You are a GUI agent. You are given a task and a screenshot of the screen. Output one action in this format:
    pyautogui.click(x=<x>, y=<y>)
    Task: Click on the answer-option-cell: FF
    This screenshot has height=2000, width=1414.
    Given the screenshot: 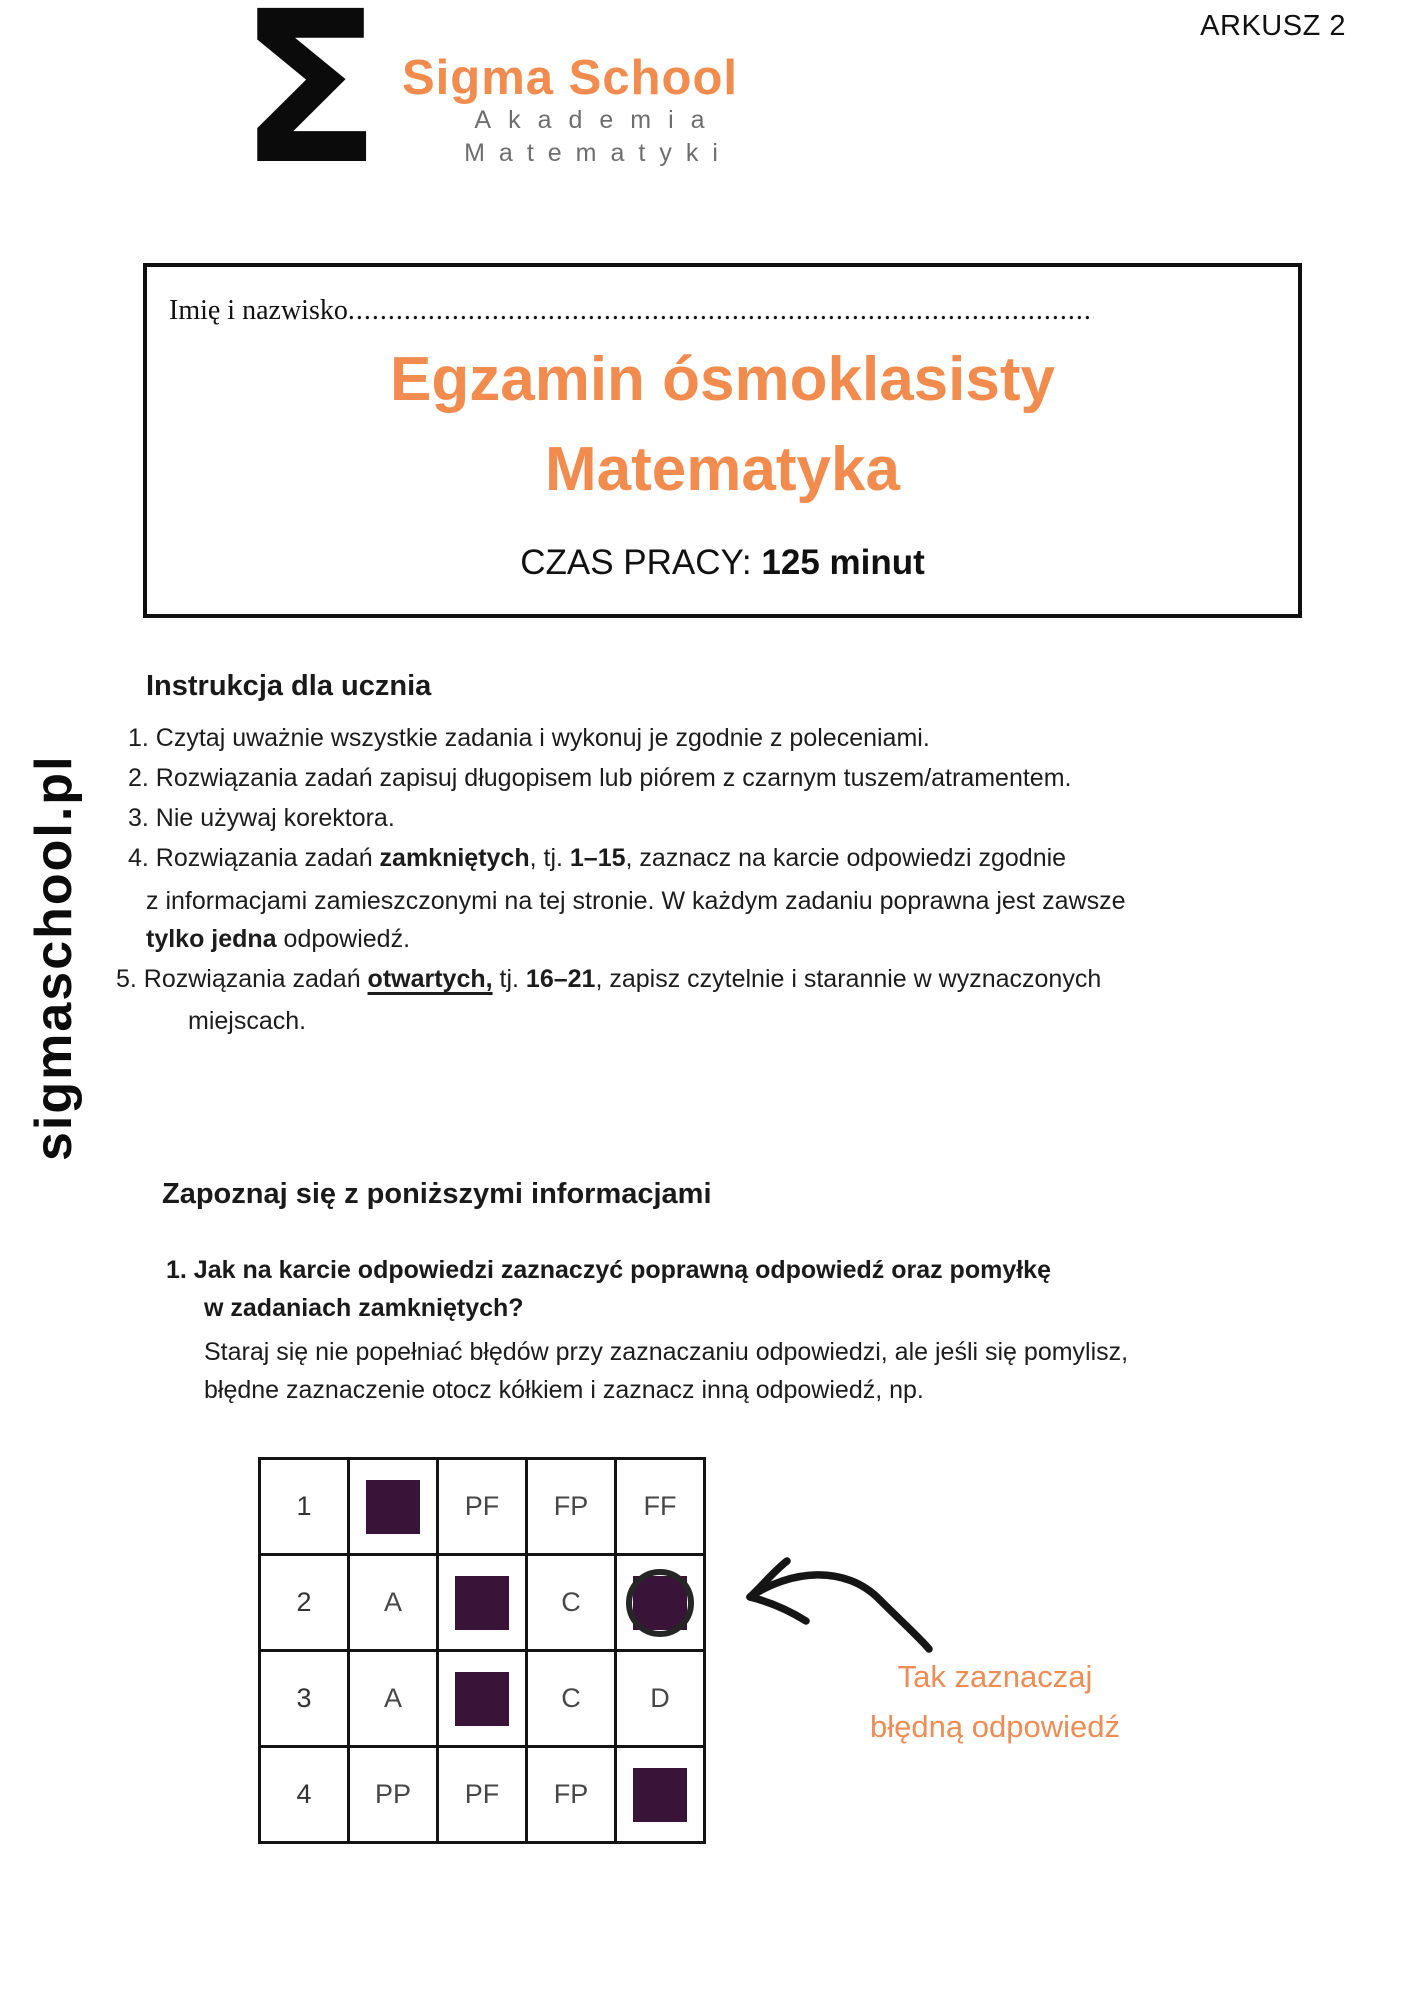 What is the action you would take?
    pyautogui.click(x=660, y=1506)
    